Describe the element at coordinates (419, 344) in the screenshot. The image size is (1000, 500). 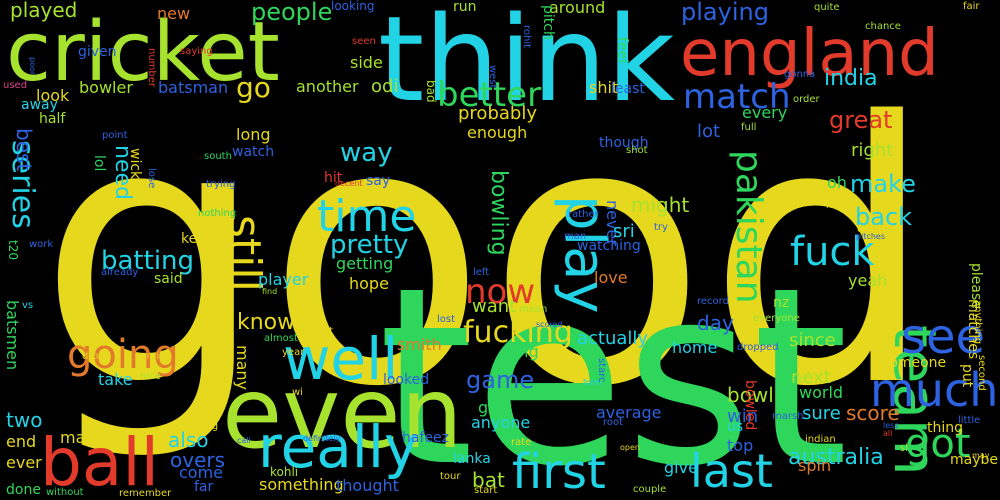
I see `word-smith: smith` at that location.